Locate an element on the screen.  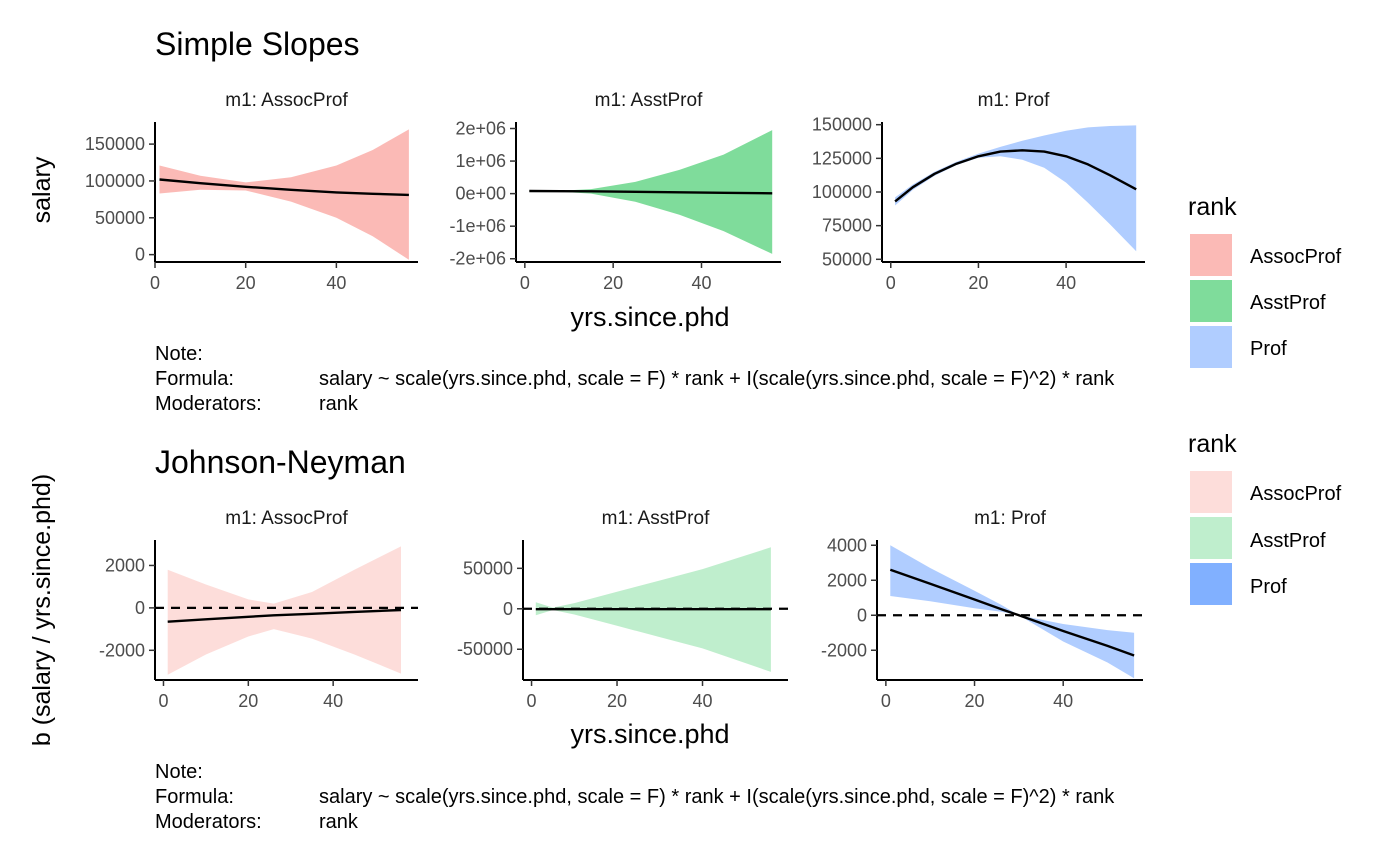
y-tick-label: 2e+06 is located at coordinates (480, 129).